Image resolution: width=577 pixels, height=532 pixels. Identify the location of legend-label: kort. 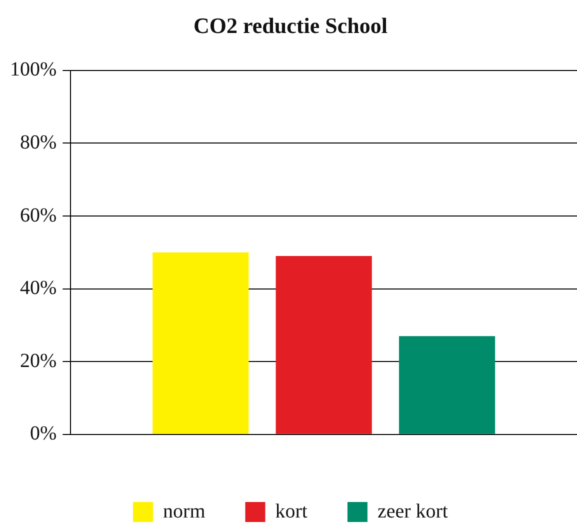
(291, 511).